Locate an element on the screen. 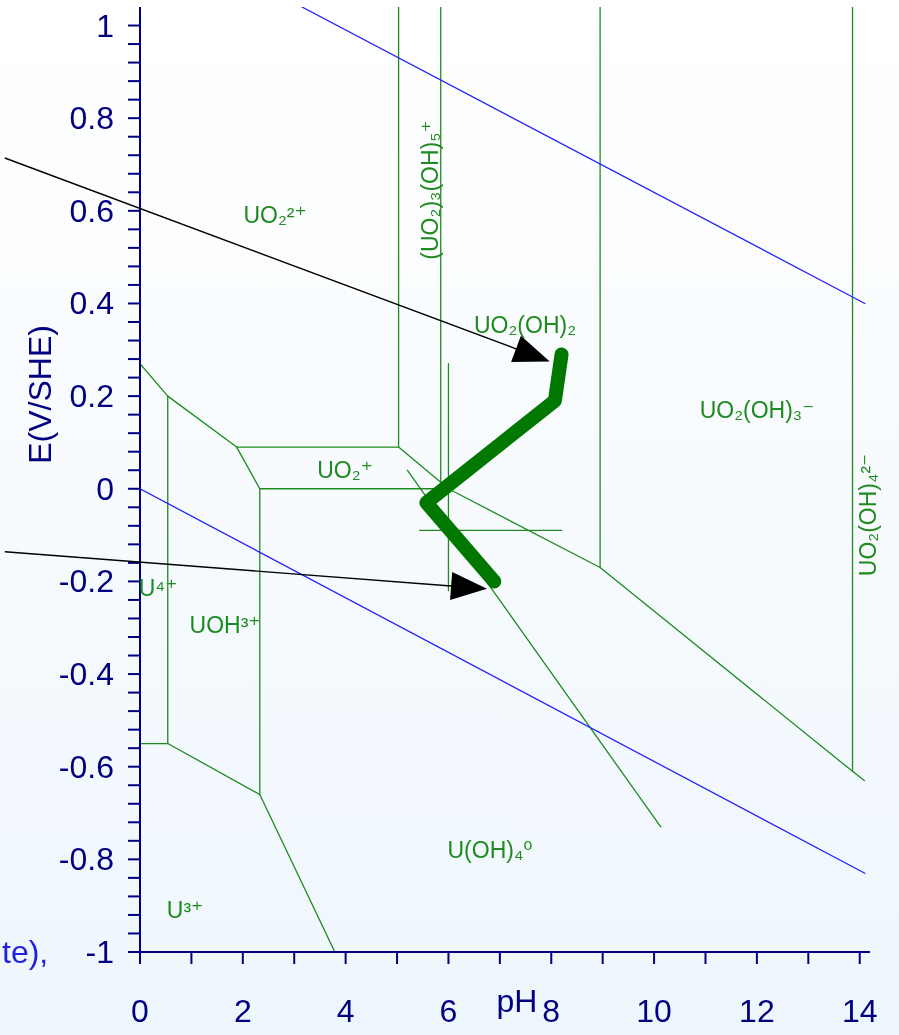 This screenshot has width=899, height=1035. y-tick-label: 0.6 is located at coordinates (91, 210).